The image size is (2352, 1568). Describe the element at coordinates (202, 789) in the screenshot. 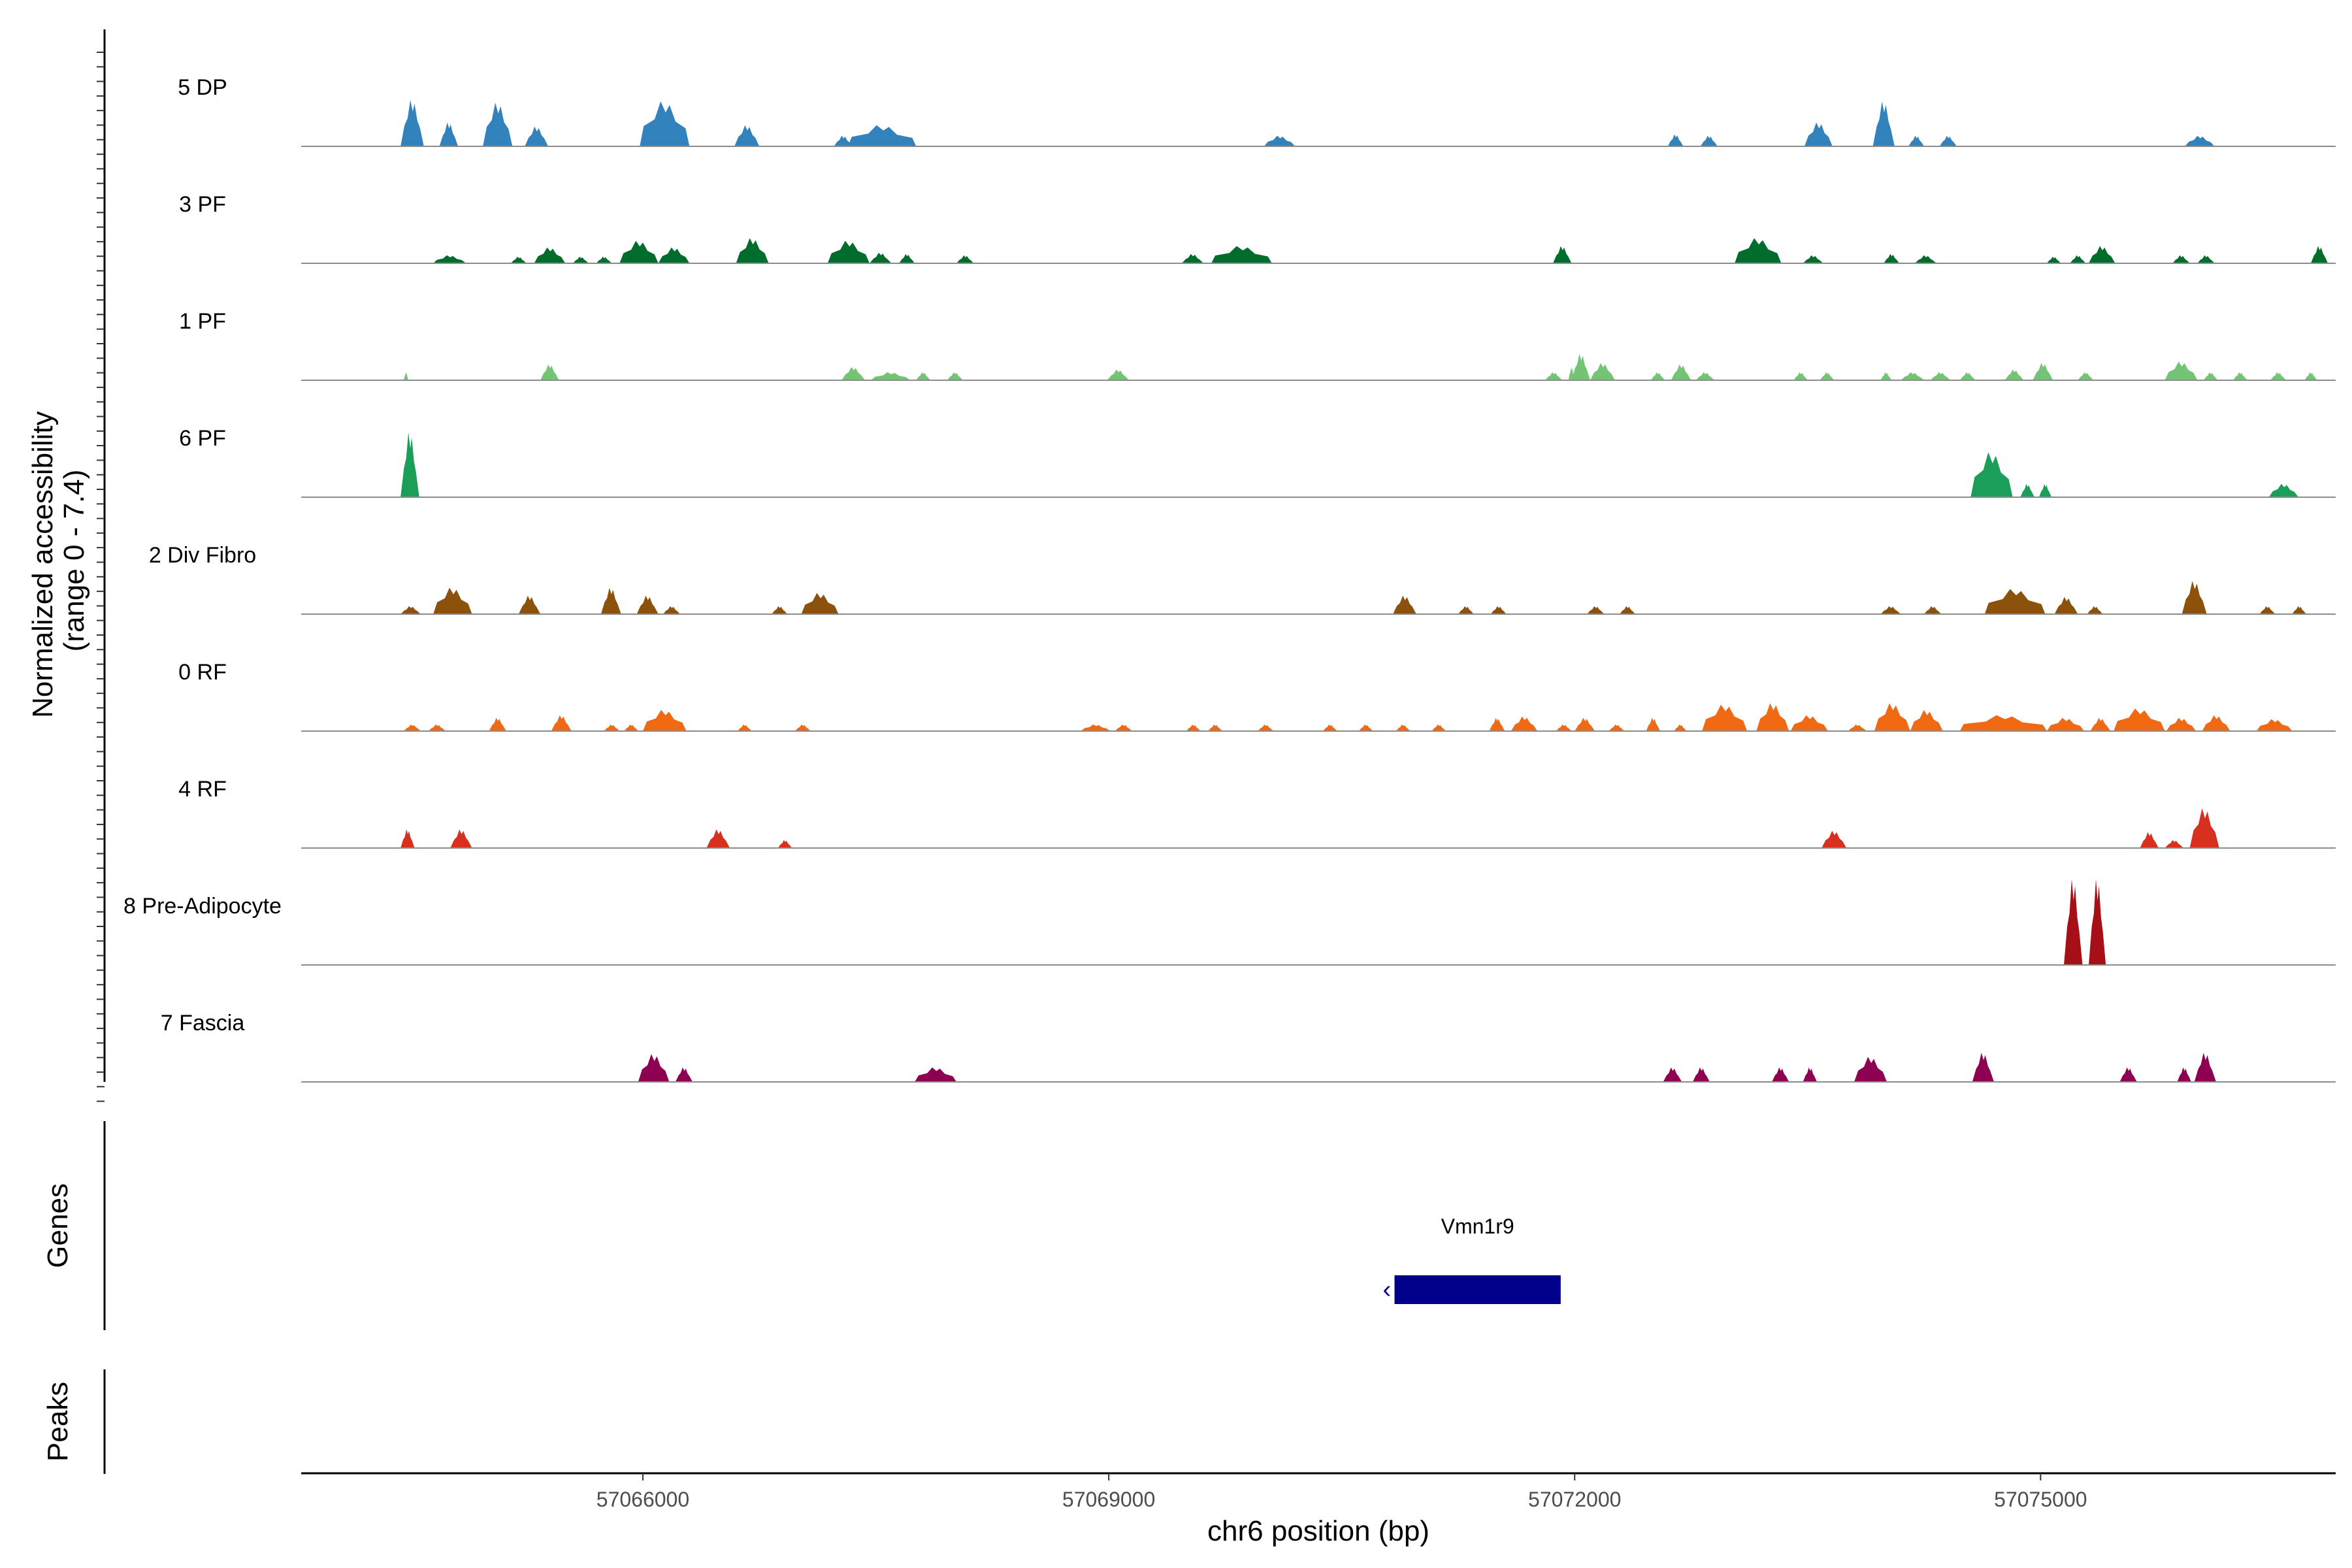

I see `track-label: 4 RF` at that location.